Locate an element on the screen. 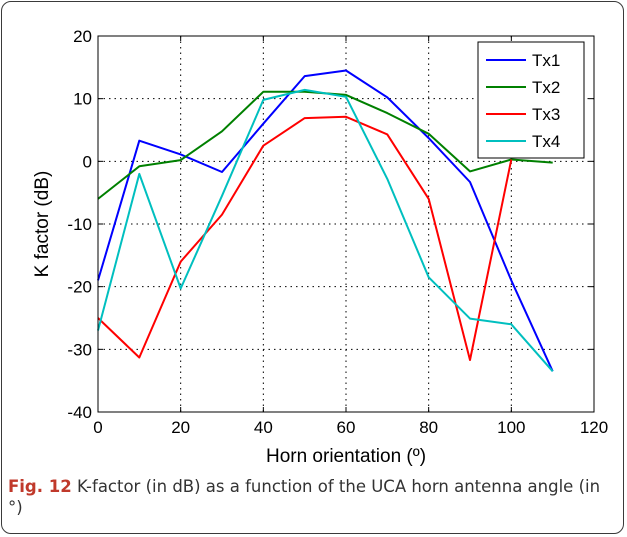 Image resolution: width=627 pixels, height=537 pixels. x-tick-label: 40 is located at coordinates (263, 427).